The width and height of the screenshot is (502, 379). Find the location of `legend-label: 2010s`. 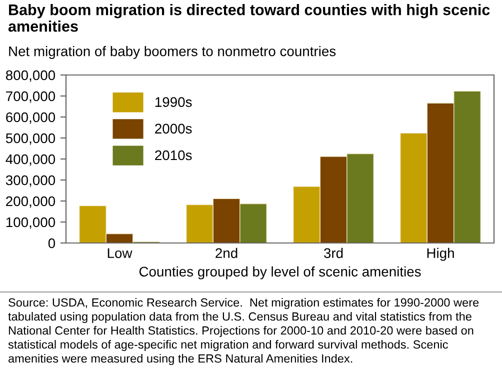

legend-label: 2010s is located at coordinates (173, 155).